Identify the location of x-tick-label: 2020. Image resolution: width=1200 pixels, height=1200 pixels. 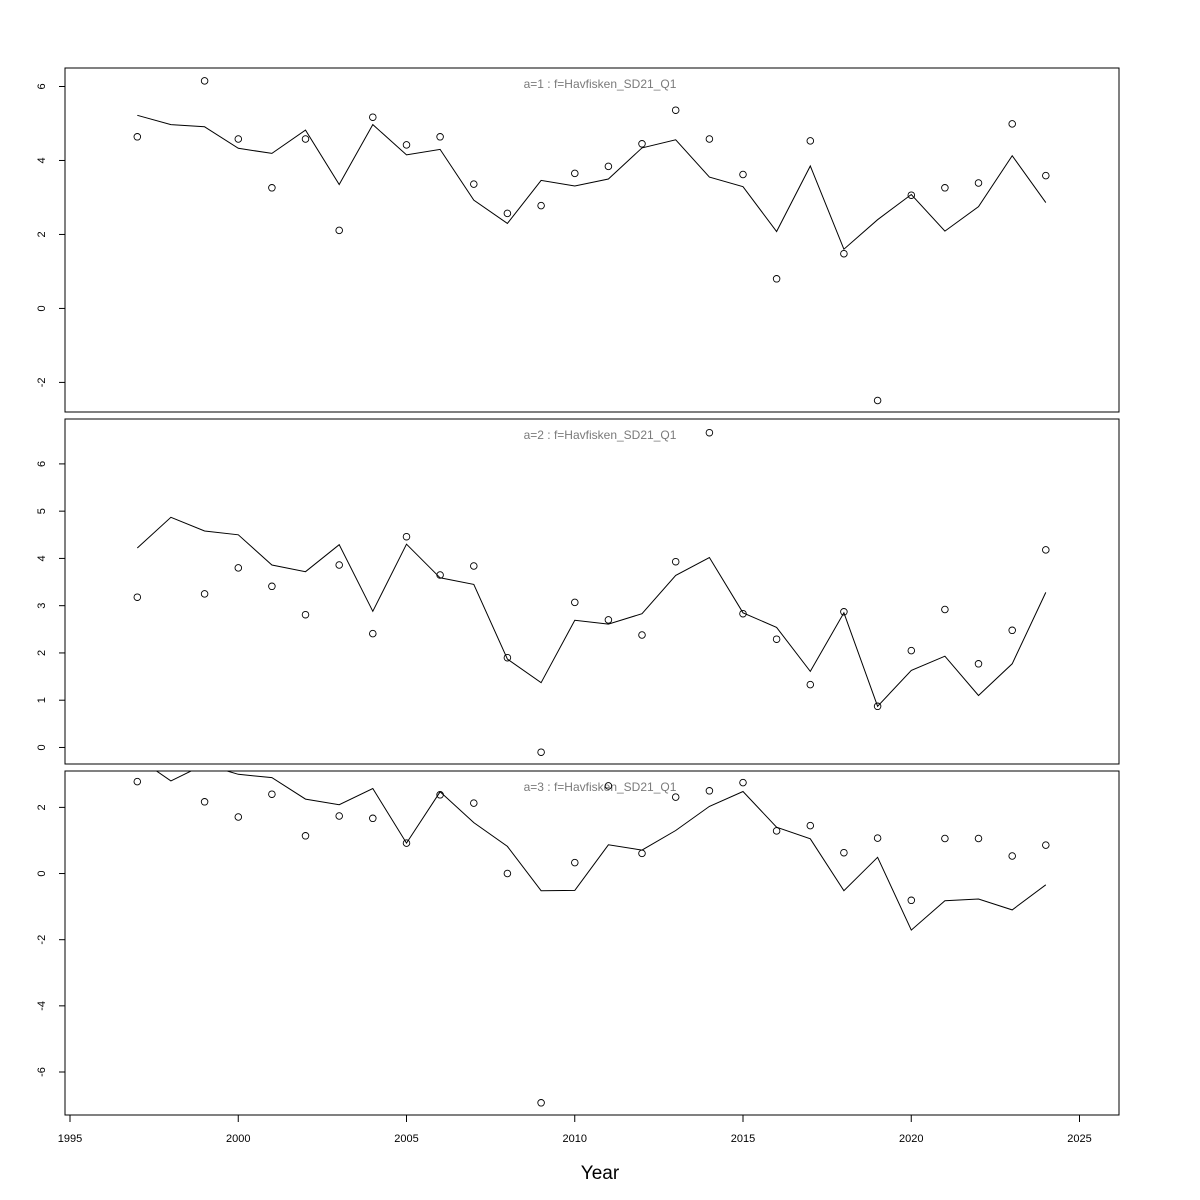
(911, 1139).